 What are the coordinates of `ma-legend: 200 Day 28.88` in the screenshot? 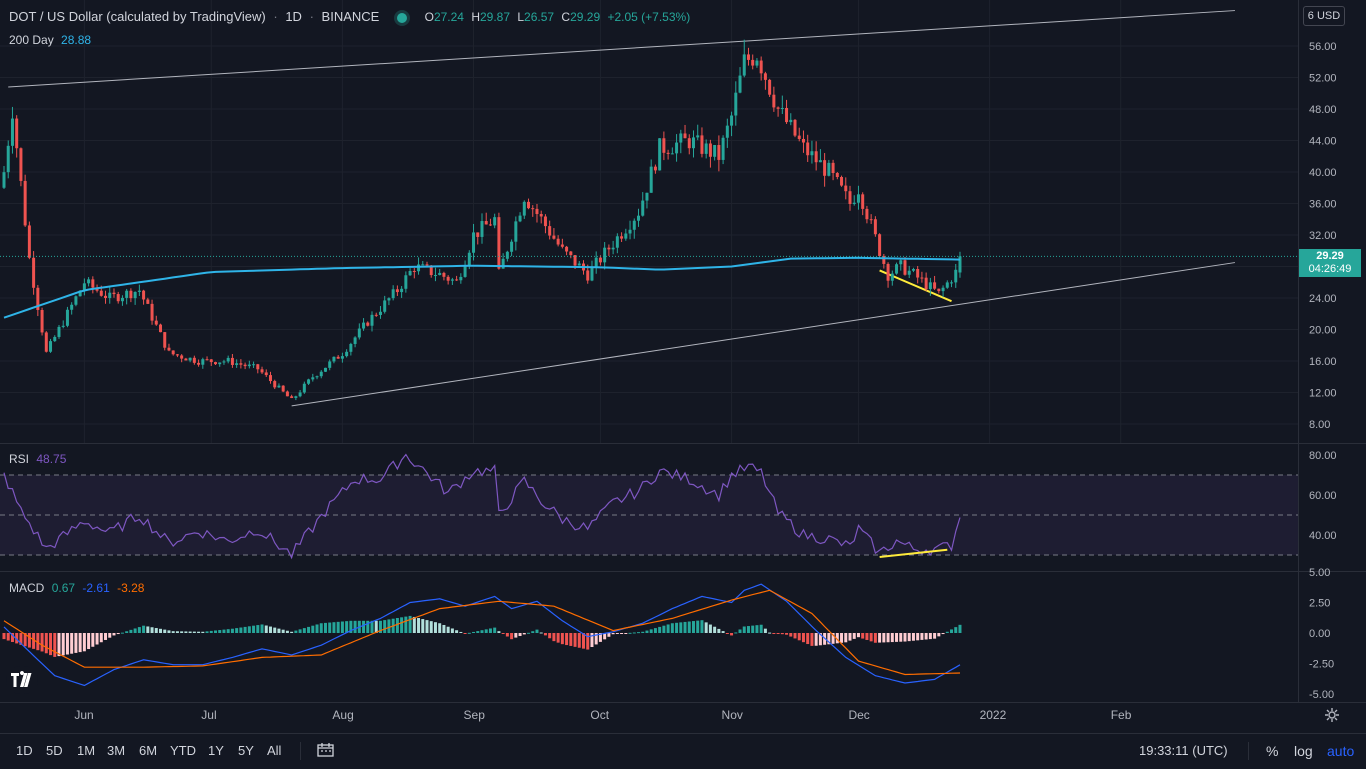 It's located at (52, 40).